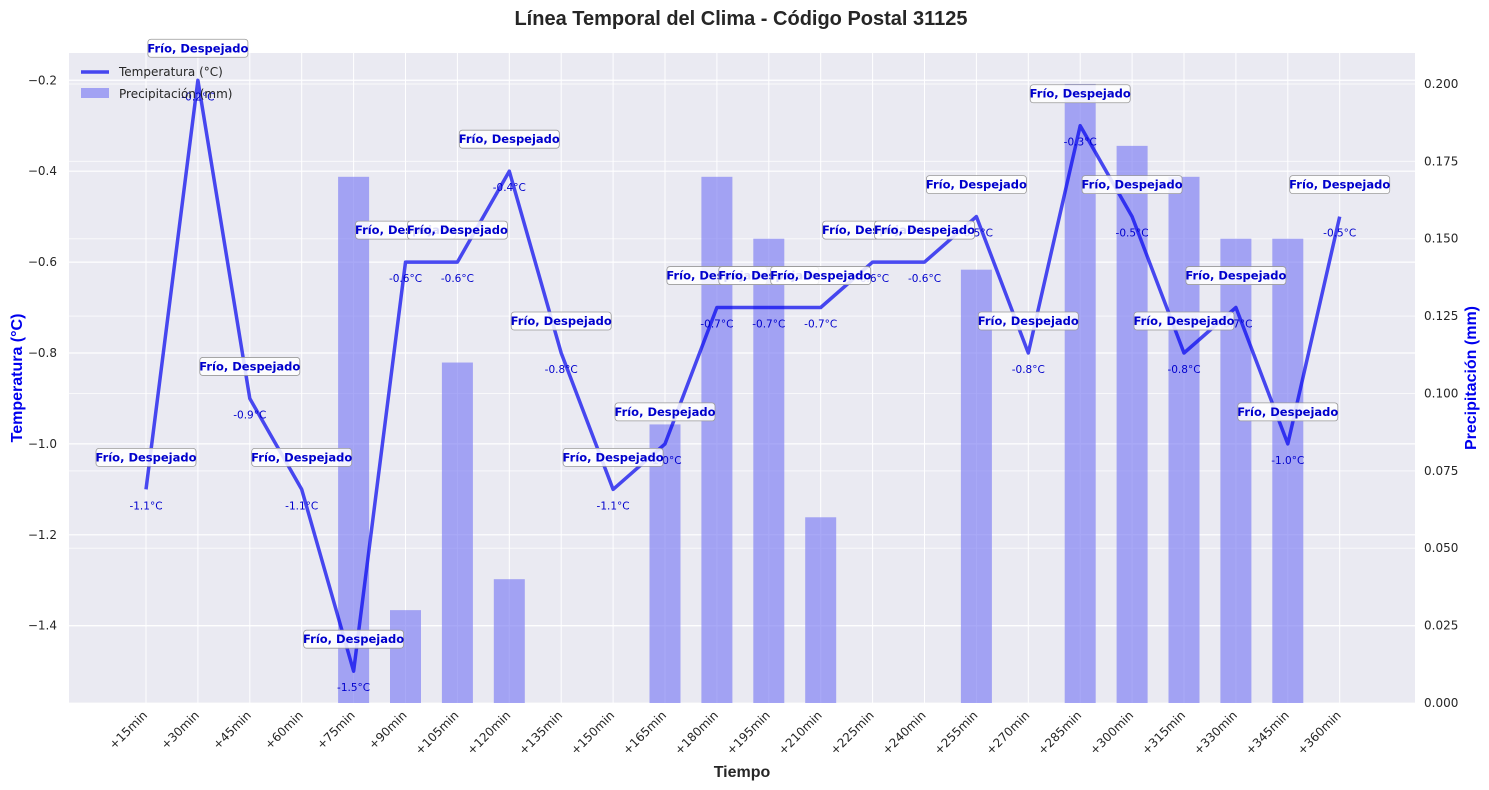  What do you see at coordinates (95, 93) in the screenshot?
I see `legend-bar-swatch` at bounding box center [95, 93].